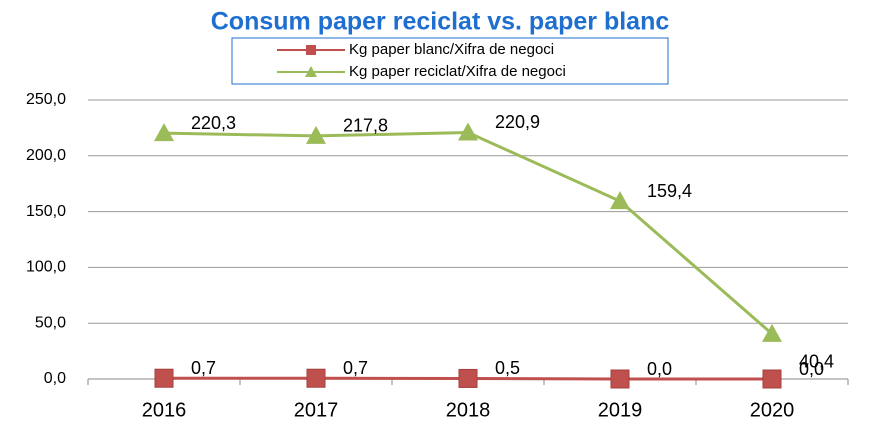 The height and width of the screenshot is (429, 871). Describe the element at coordinates (46, 99) in the screenshot. I see `y-tick-label: 250,0` at that location.